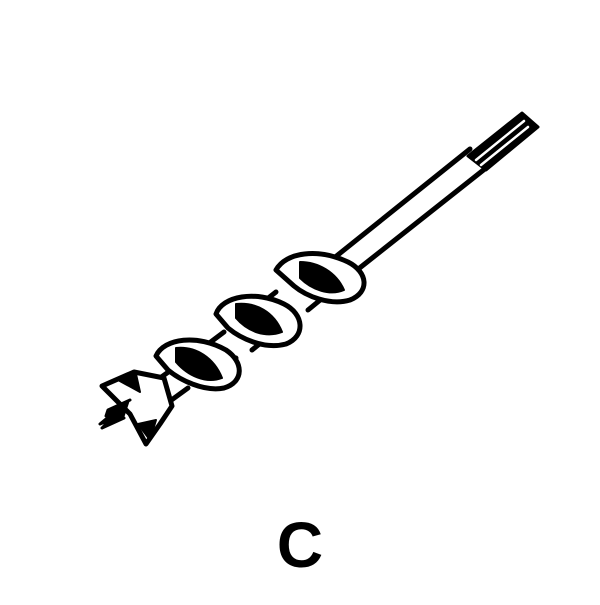 This screenshot has height=605, width=600. What do you see at coordinates (260, 321) in the screenshot?
I see `spiral-flight` at bounding box center [260, 321].